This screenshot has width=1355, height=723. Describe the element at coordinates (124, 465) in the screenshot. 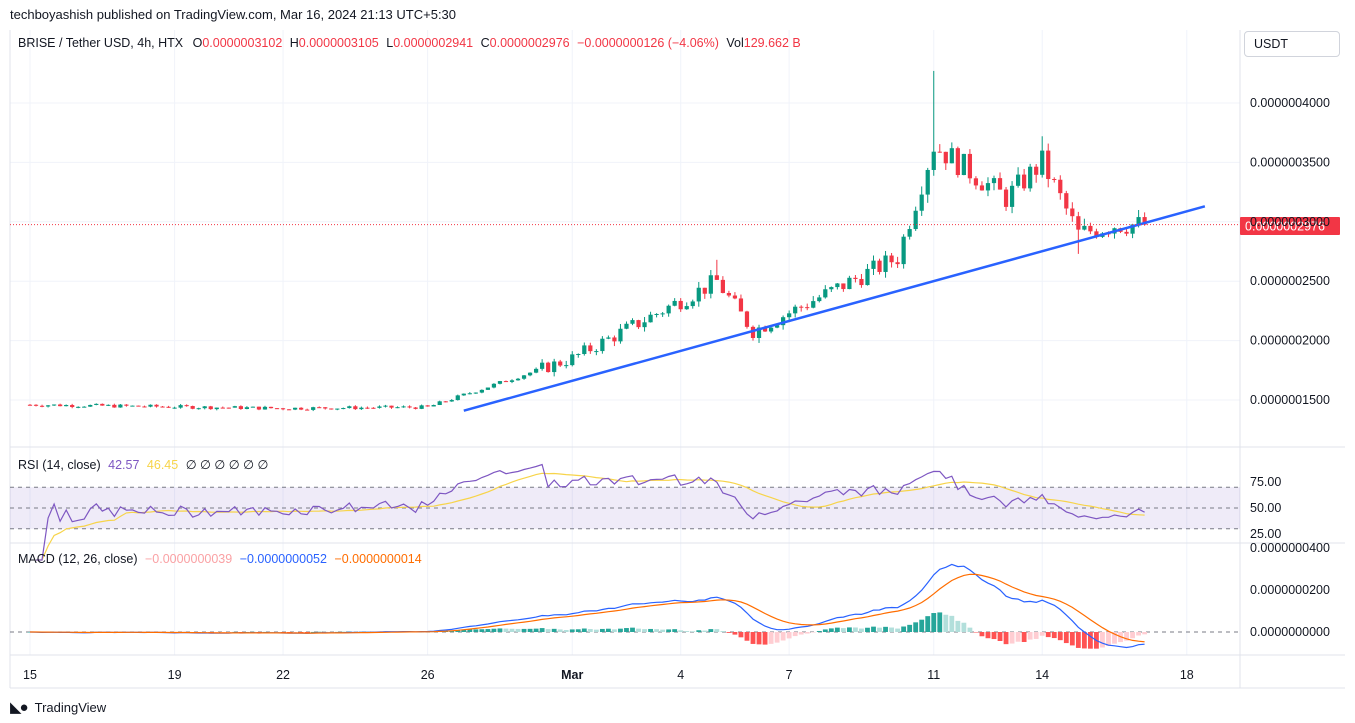

I see `rsi-value: 42.57` at that location.